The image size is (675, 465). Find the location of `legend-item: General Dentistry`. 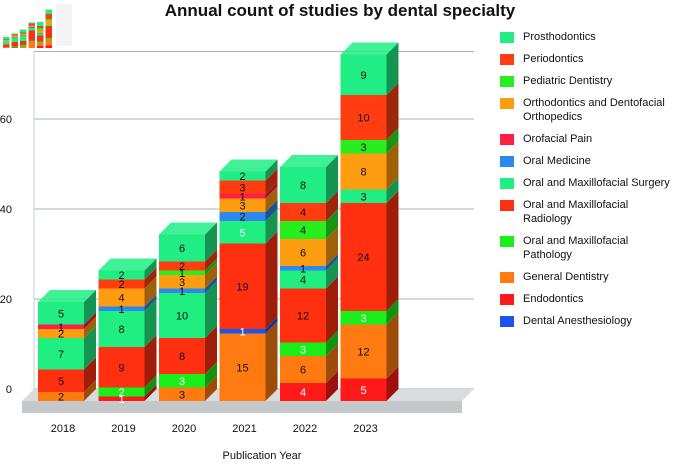

legend-item: General Dentistry is located at coordinates (586, 277).